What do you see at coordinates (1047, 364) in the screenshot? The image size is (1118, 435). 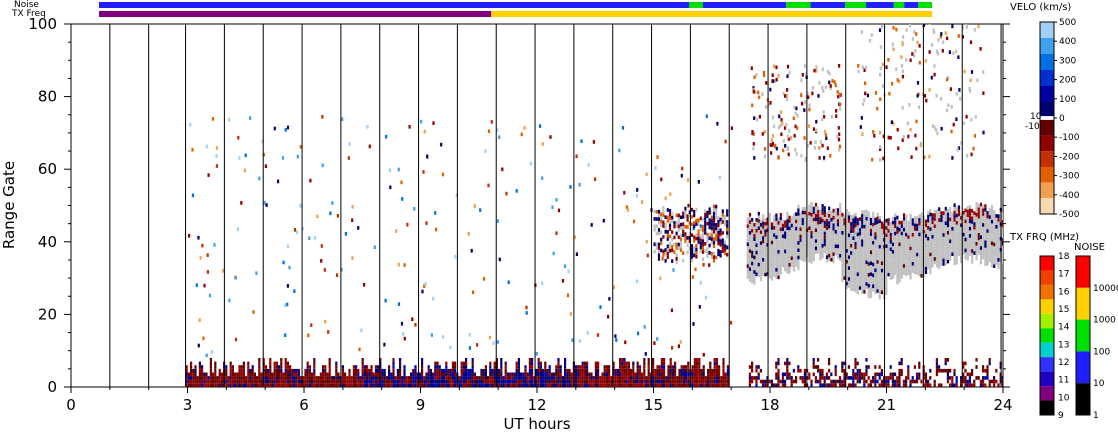 I see `txfreq-swatch` at bounding box center [1047, 364].